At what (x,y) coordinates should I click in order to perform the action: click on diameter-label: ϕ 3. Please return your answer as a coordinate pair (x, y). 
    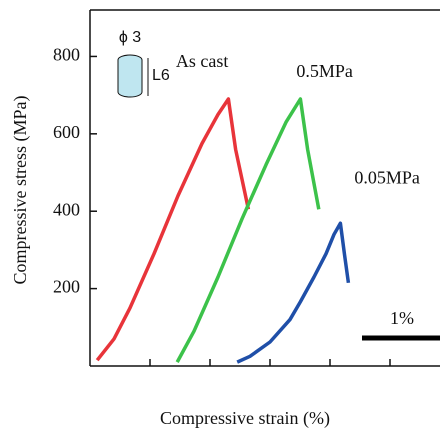
    Looking at the image, I should click on (130, 37).